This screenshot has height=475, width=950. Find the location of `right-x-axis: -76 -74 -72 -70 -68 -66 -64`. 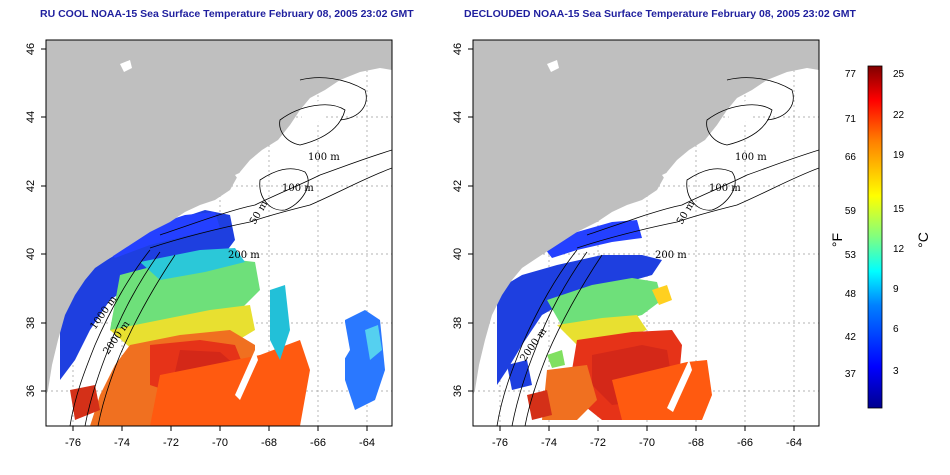

right-x-axis: -76 -74 -72 -70 -68 -66 -64 is located at coordinates (647, 437).